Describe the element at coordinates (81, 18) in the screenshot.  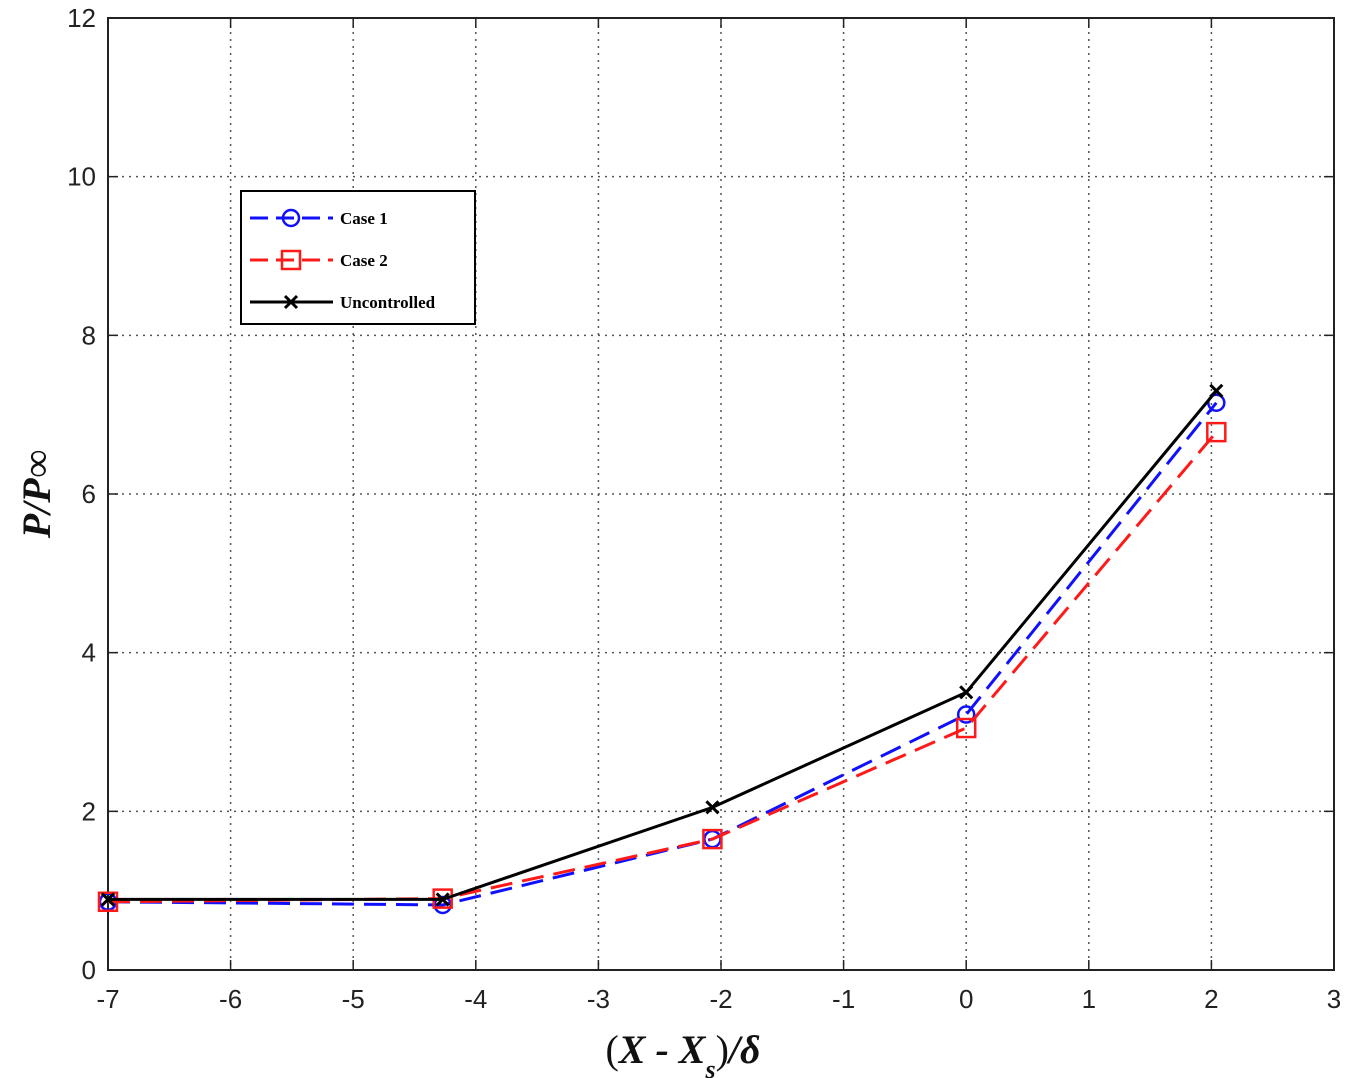
I see `y-tick-label: 12` at that location.